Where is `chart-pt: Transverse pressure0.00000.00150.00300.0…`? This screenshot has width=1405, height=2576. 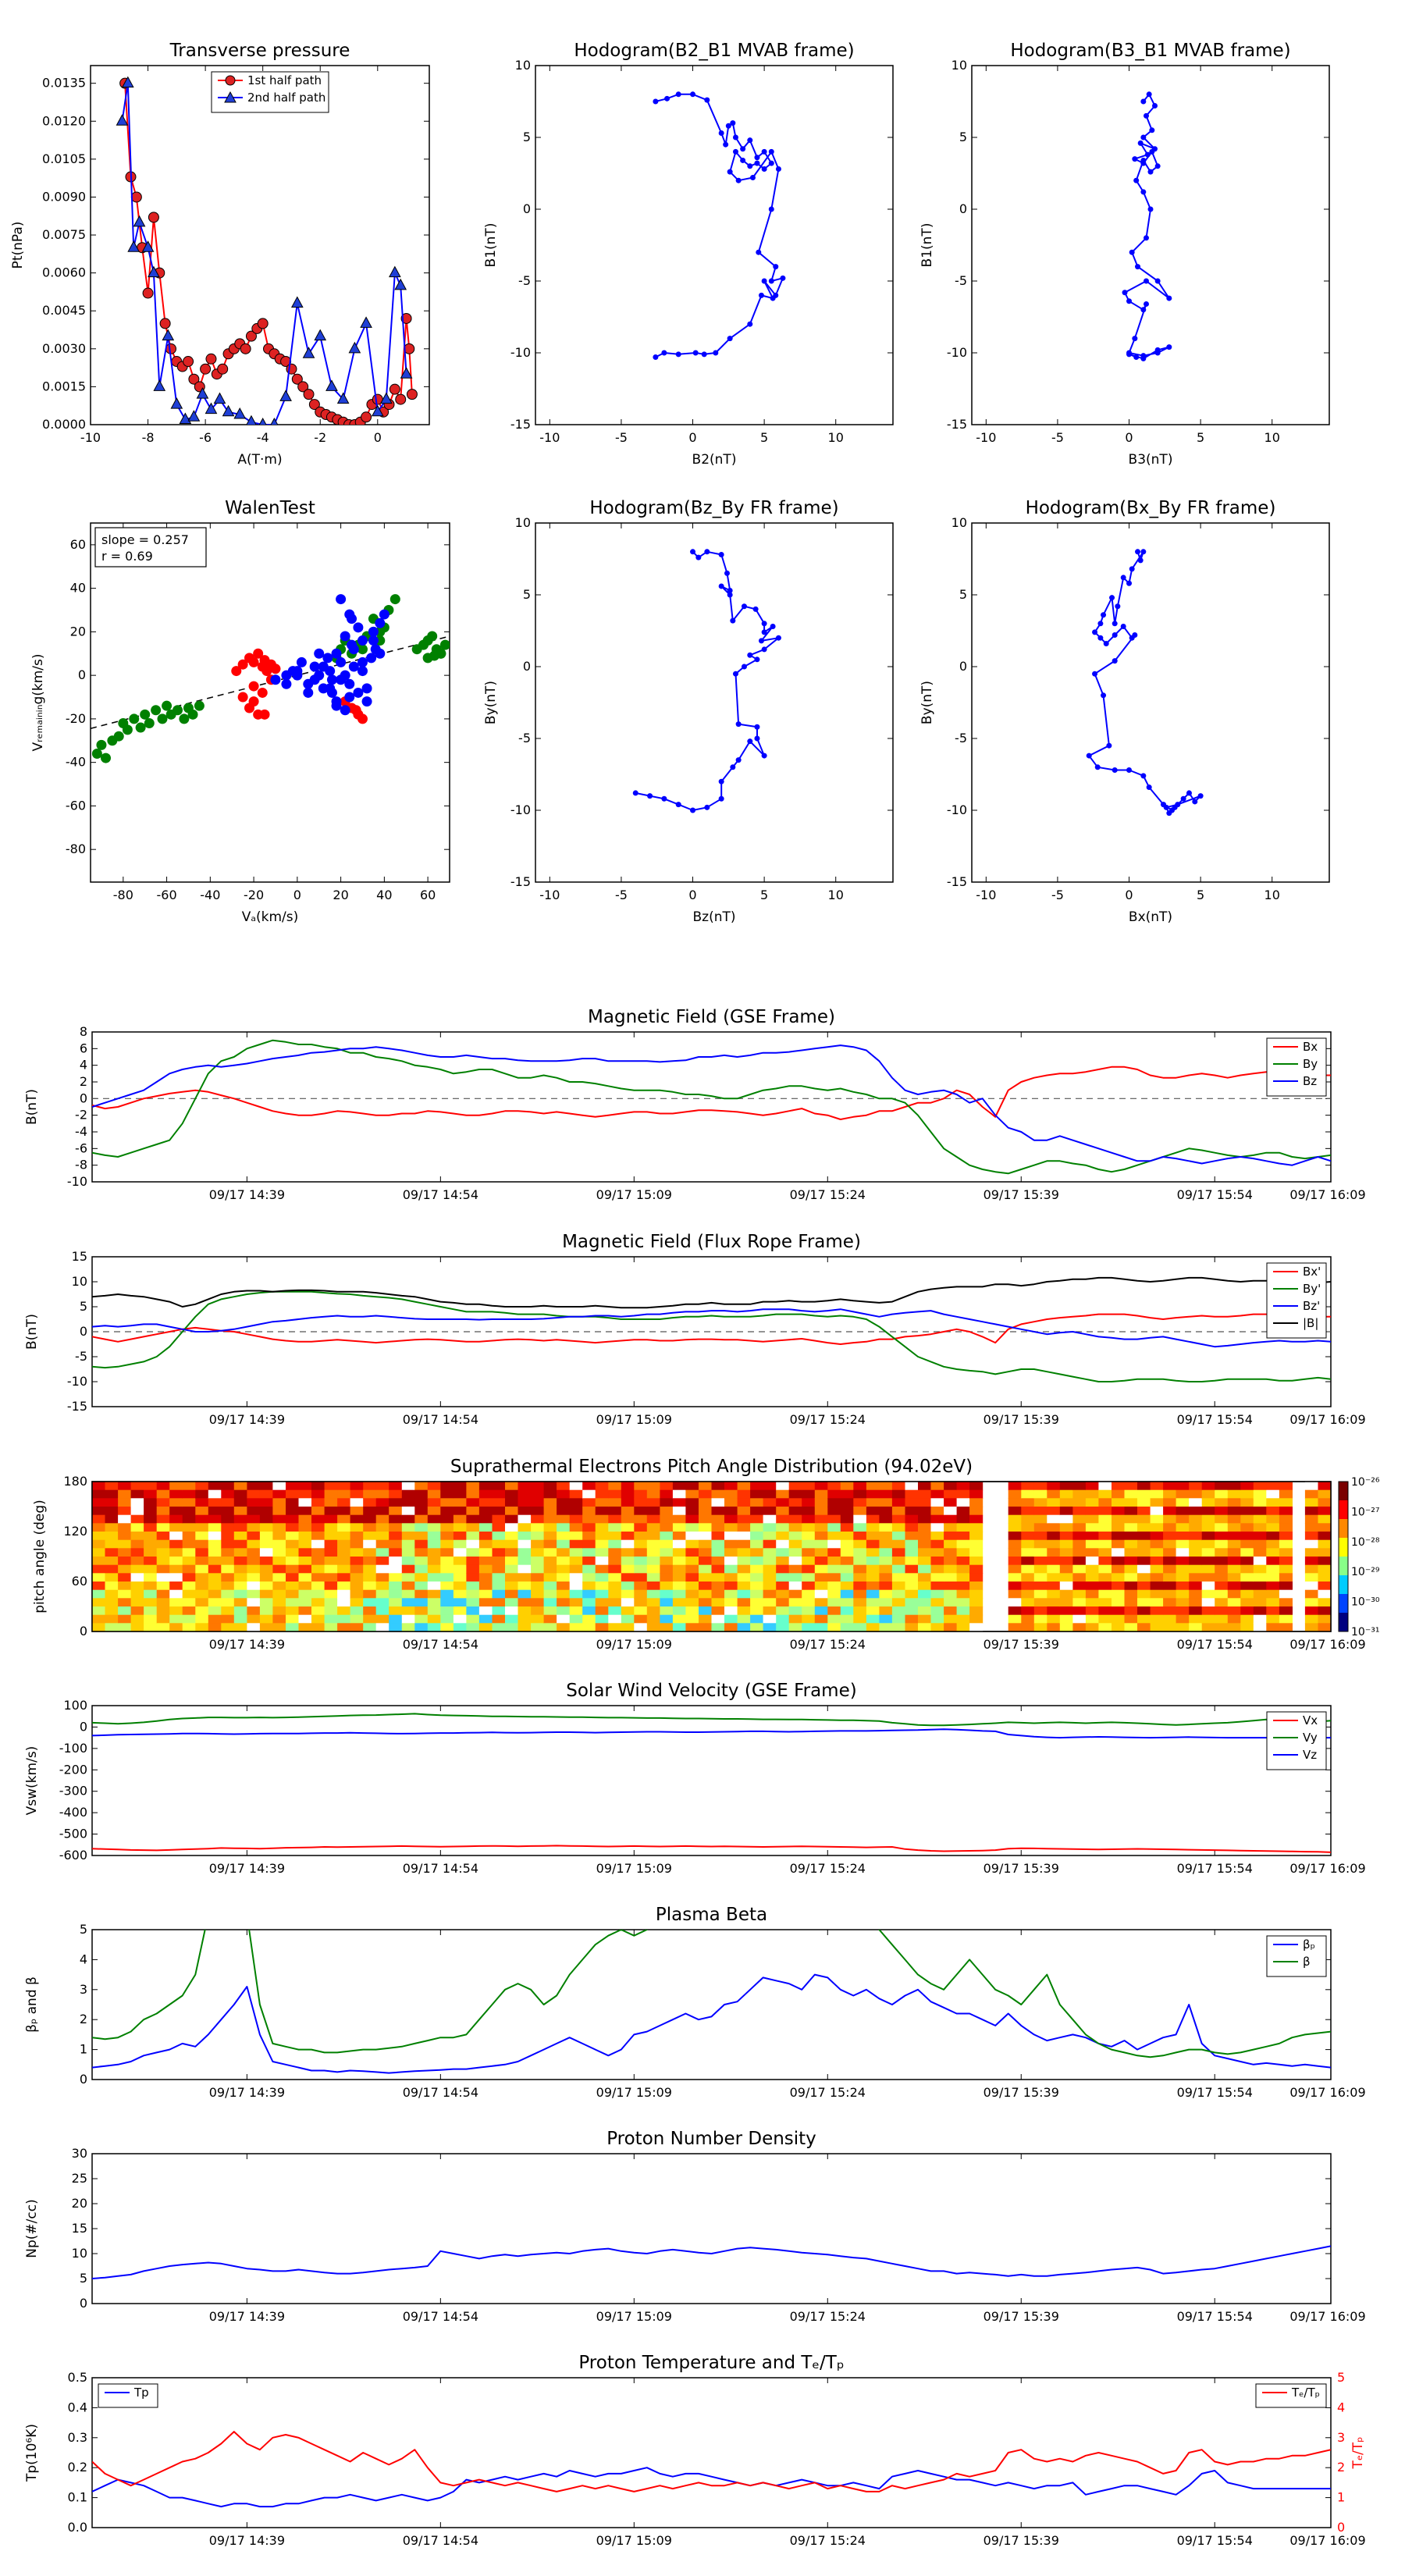
chart-pt: Transverse pressure0.00000.00150.00300.0… is located at coordinates (220, 255).